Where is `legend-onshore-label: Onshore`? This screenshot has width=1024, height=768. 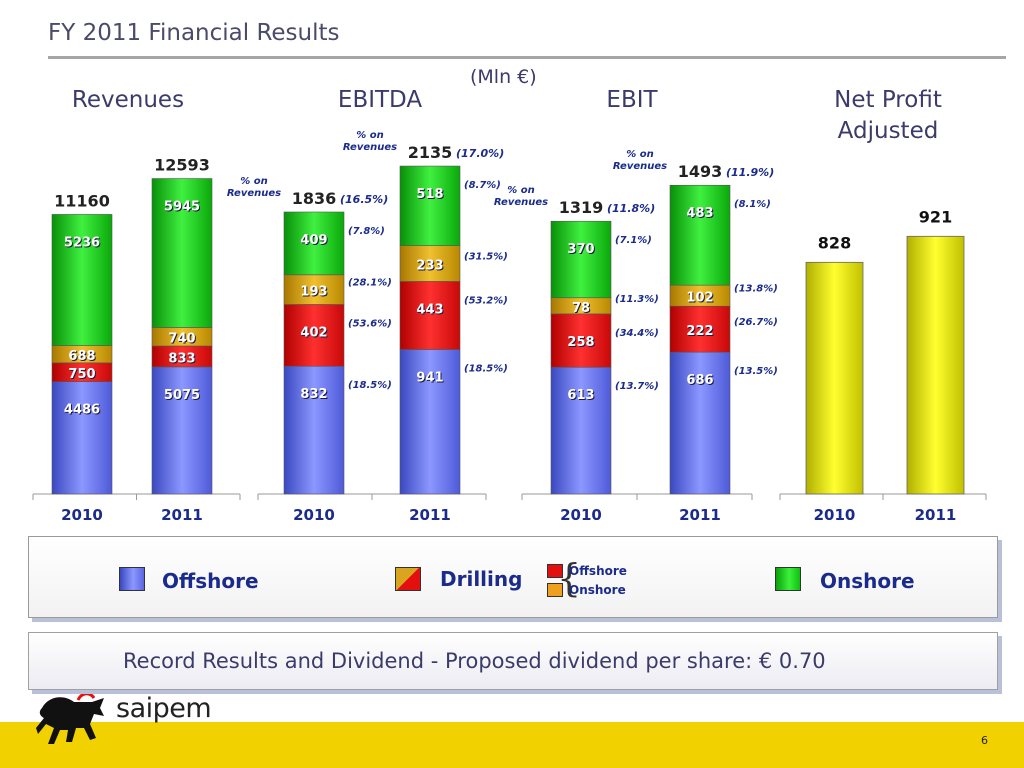
legend-onshore-label: Onshore is located at coordinates (867, 581).